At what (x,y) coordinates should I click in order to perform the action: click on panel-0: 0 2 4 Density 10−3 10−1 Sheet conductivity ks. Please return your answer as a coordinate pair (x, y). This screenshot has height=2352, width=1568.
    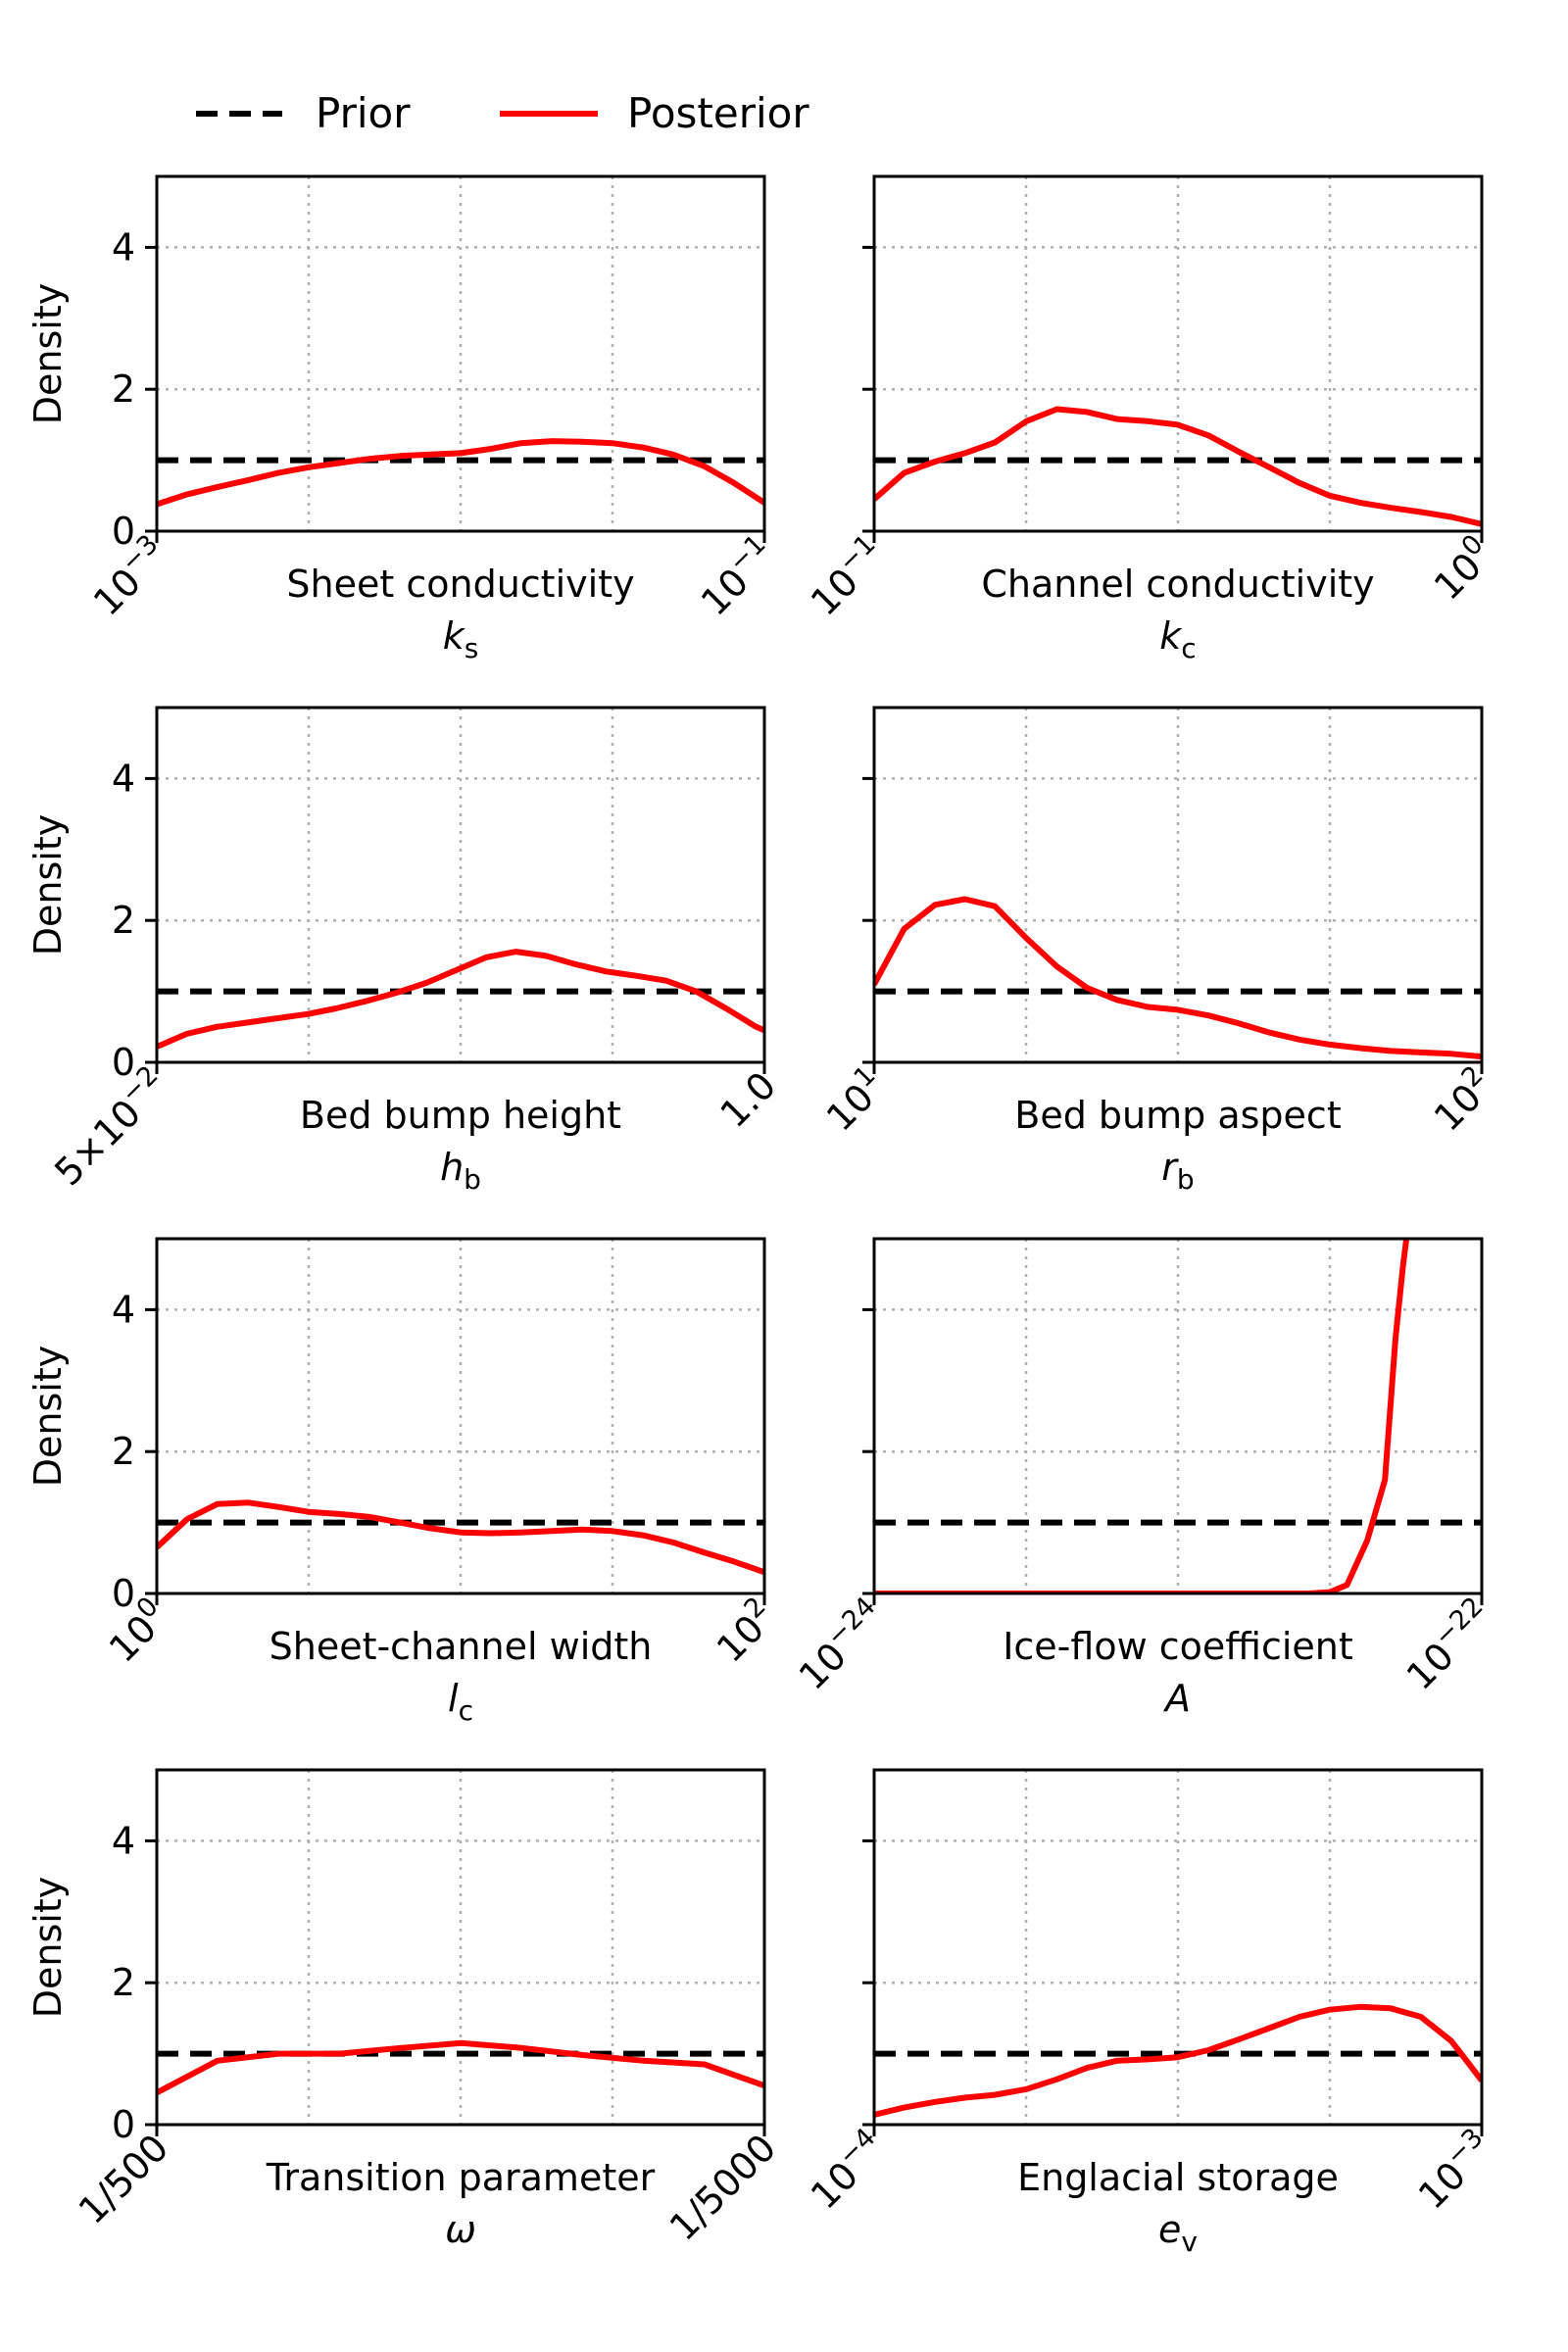
    Looking at the image, I should click on (405, 419).